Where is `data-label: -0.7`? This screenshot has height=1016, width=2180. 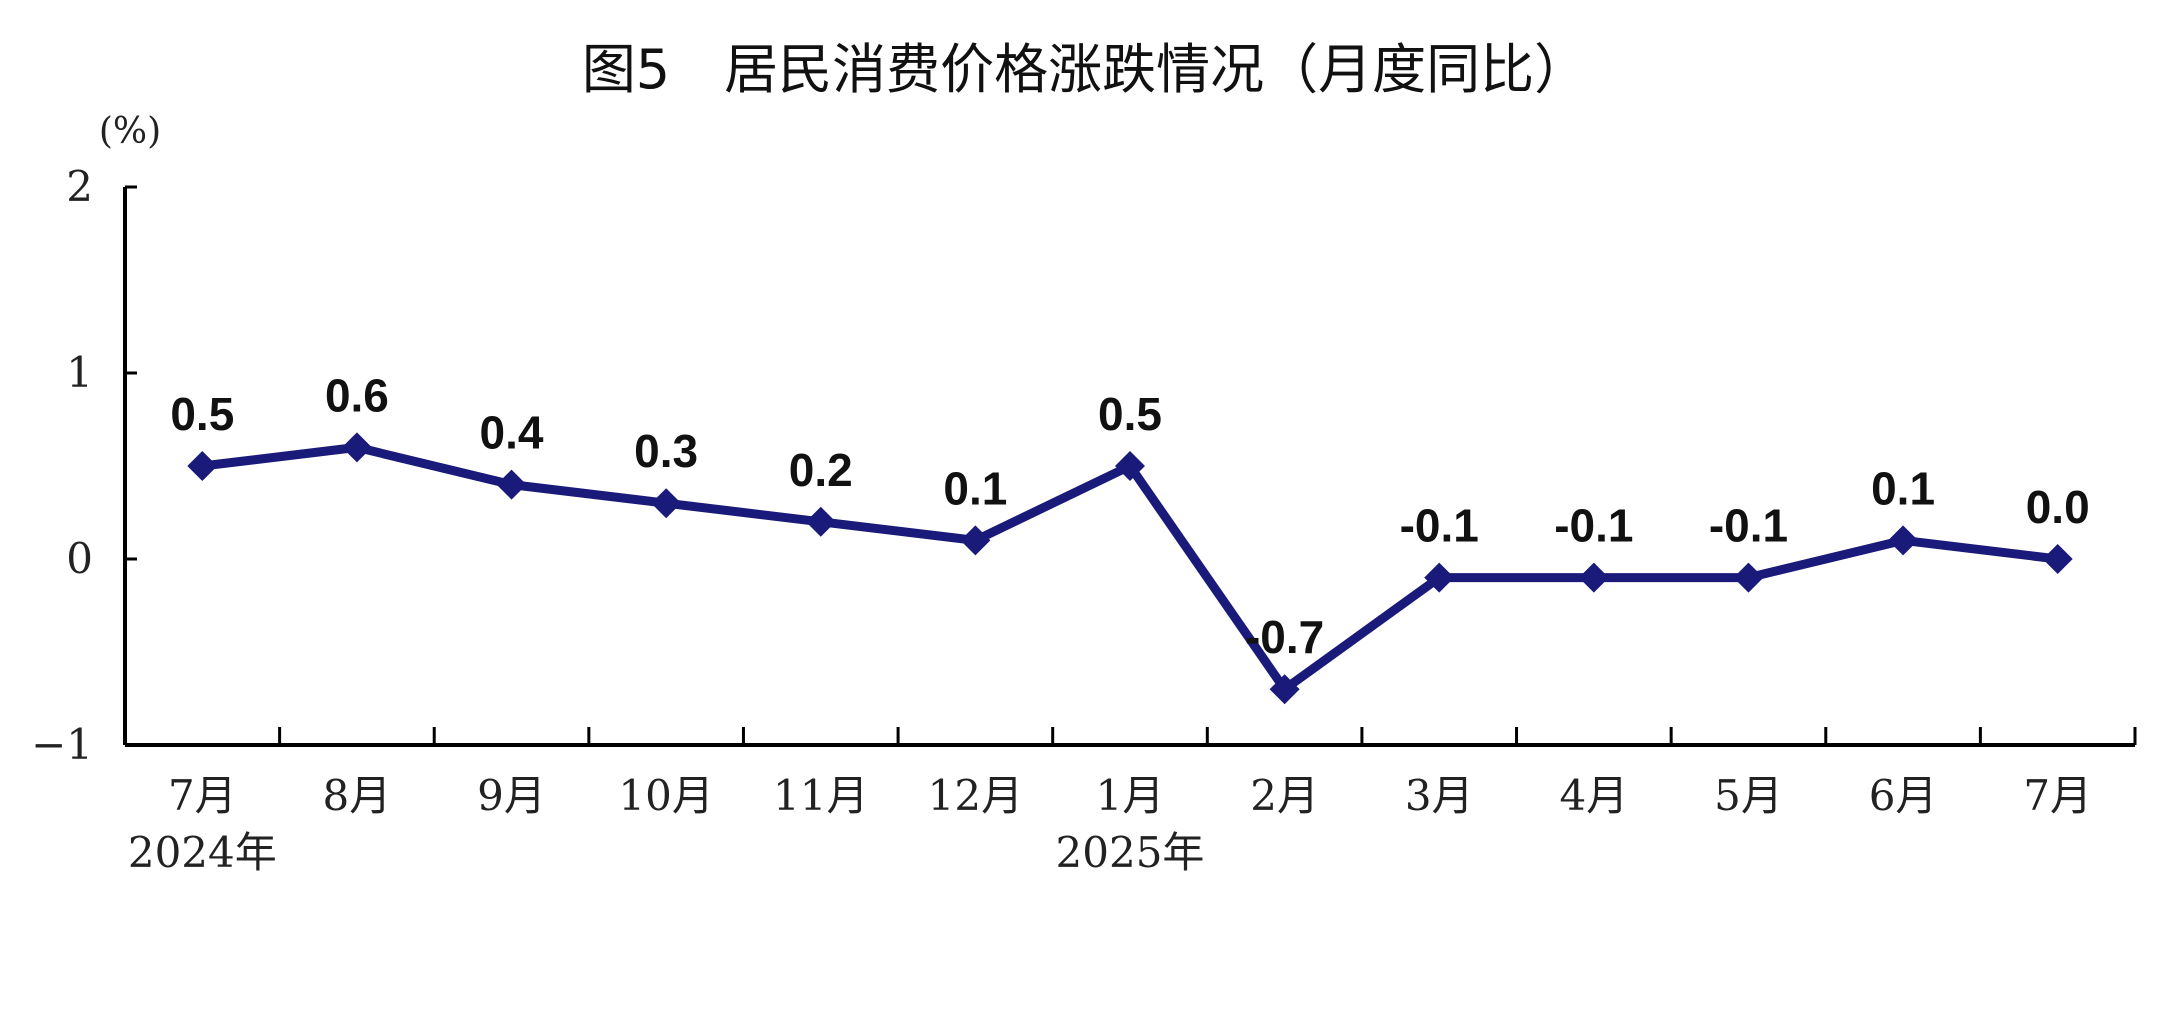
data-label: -0.7 is located at coordinates (1284, 637).